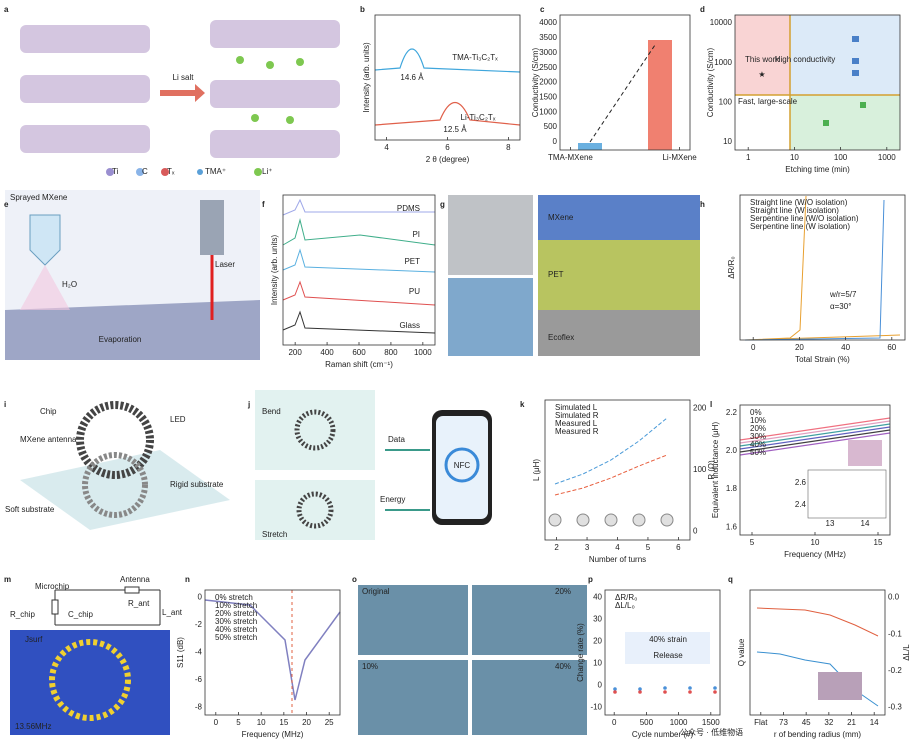 This screenshot has height=744, width=917. I want to click on y-axis-label: R (Ω), so click(711, 470).